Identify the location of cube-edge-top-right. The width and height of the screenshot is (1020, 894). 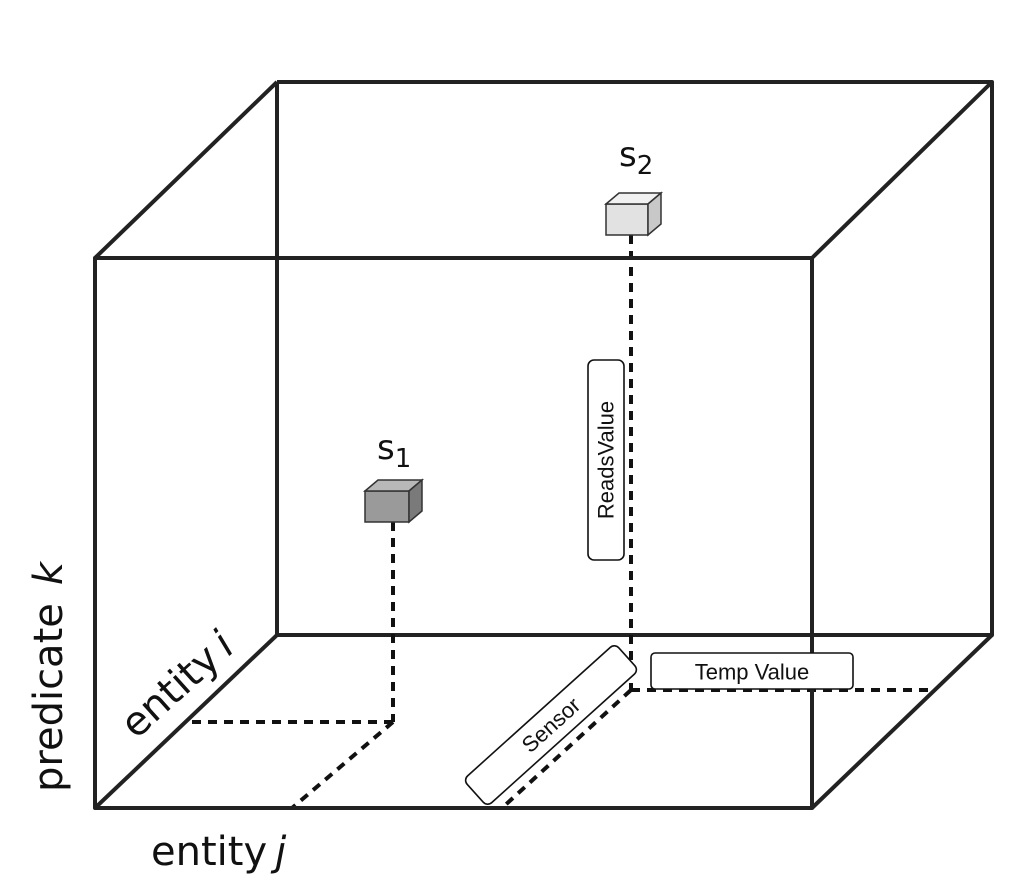
(902, 170).